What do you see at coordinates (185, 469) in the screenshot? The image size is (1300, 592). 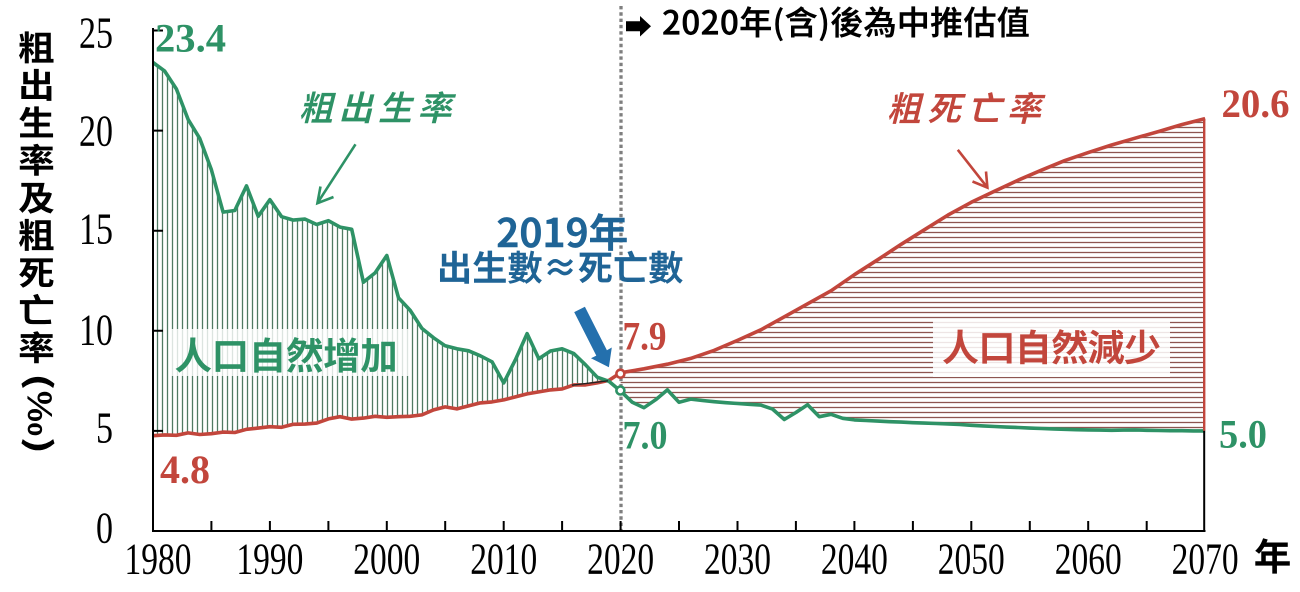 I see `svg-text: 4.8` at bounding box center [185, 469].